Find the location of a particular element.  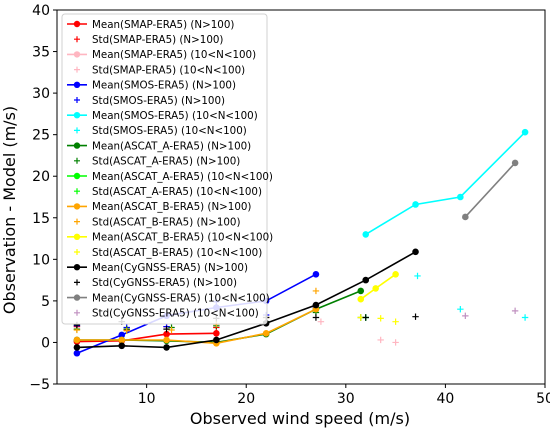

legend-entry: Std(ASCAT_A-ERA5) (10<N<100) is located at coordinates (168, 192).